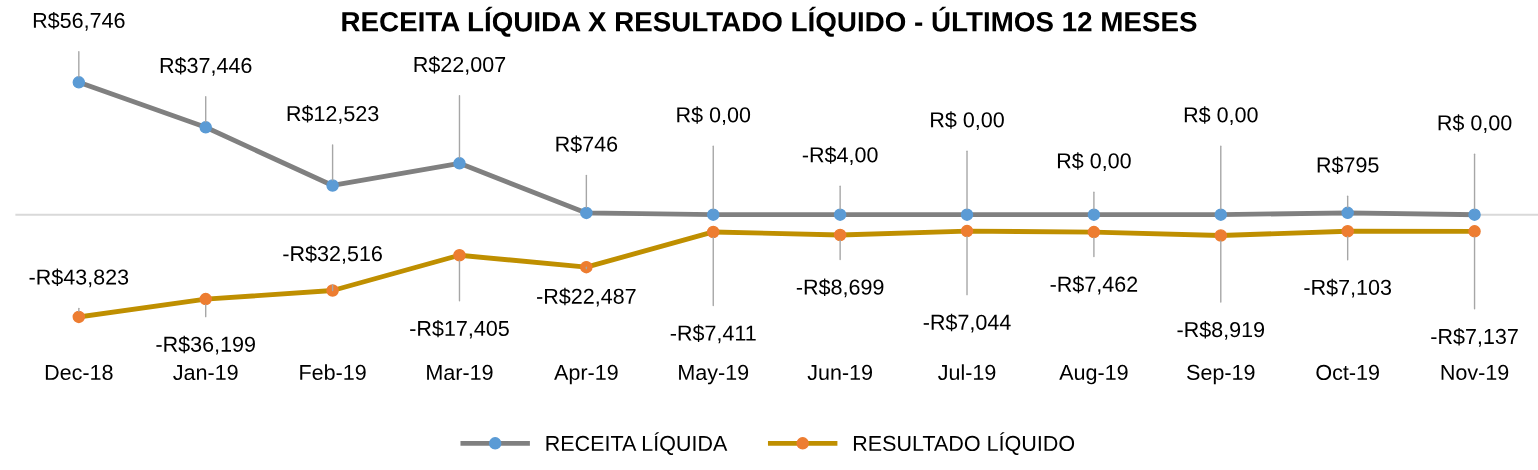 Image resolution: width=1538 pixels, height=470 pixels. What do you see at coordinates (1474, 337) in the screenshot?
I see `data-label: -R$7,137` at bounding box center [1474, 337].